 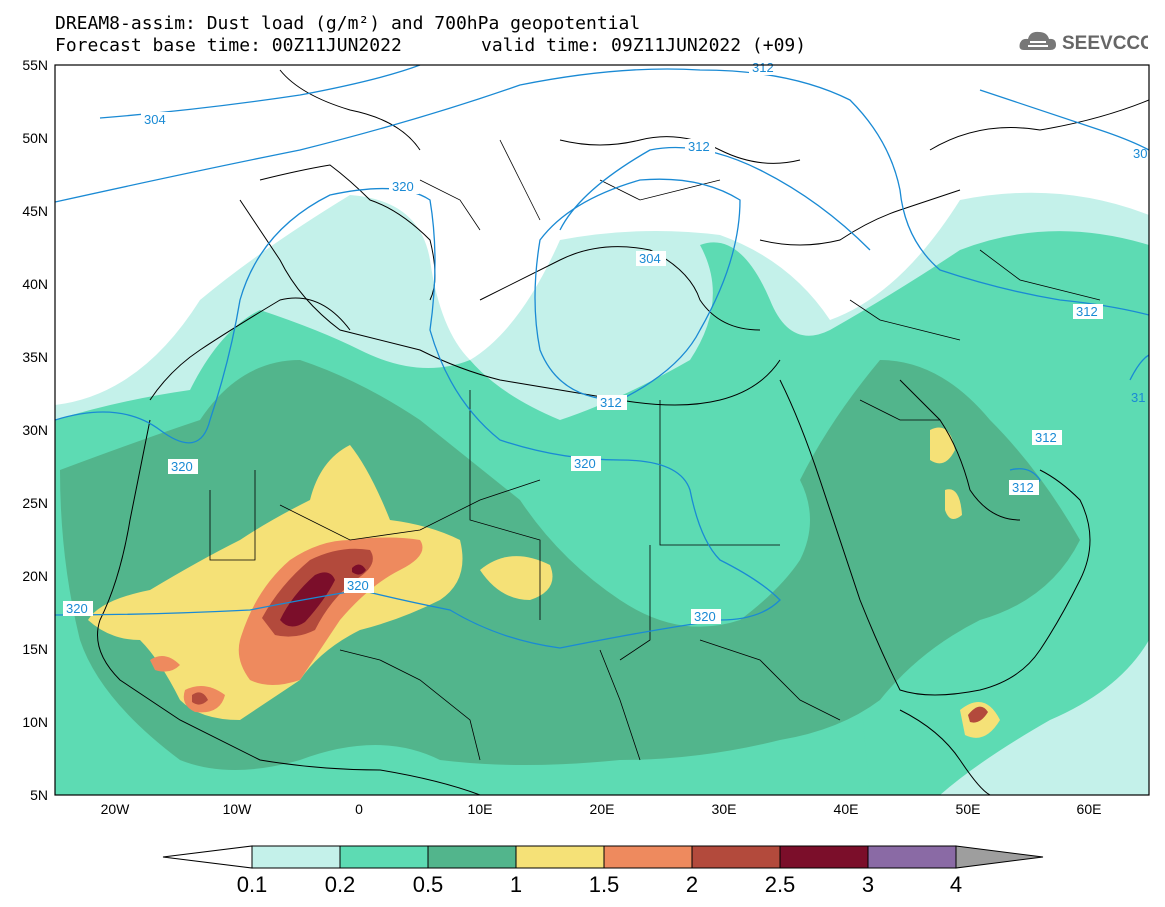 I want to click on lat-label: 5N, so click(x=39, y=795).